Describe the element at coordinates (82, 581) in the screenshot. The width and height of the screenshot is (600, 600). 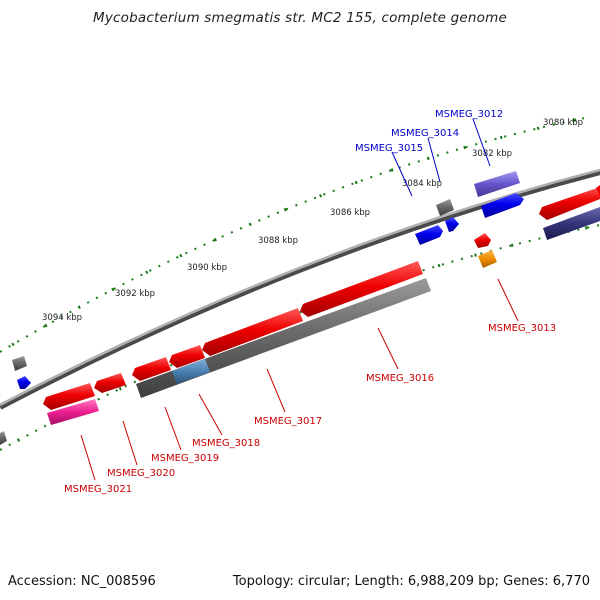
I see `accession-text: Accession: NC_008596` at that location.